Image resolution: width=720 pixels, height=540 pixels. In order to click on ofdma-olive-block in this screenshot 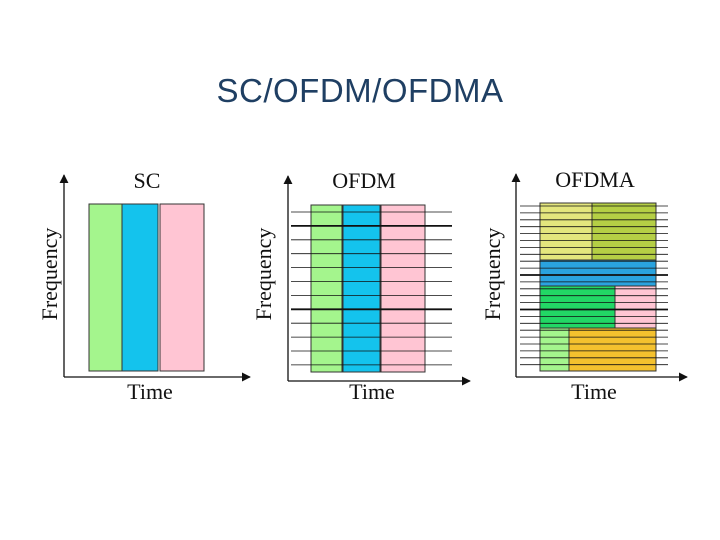, I will do `click(624, 231)`.